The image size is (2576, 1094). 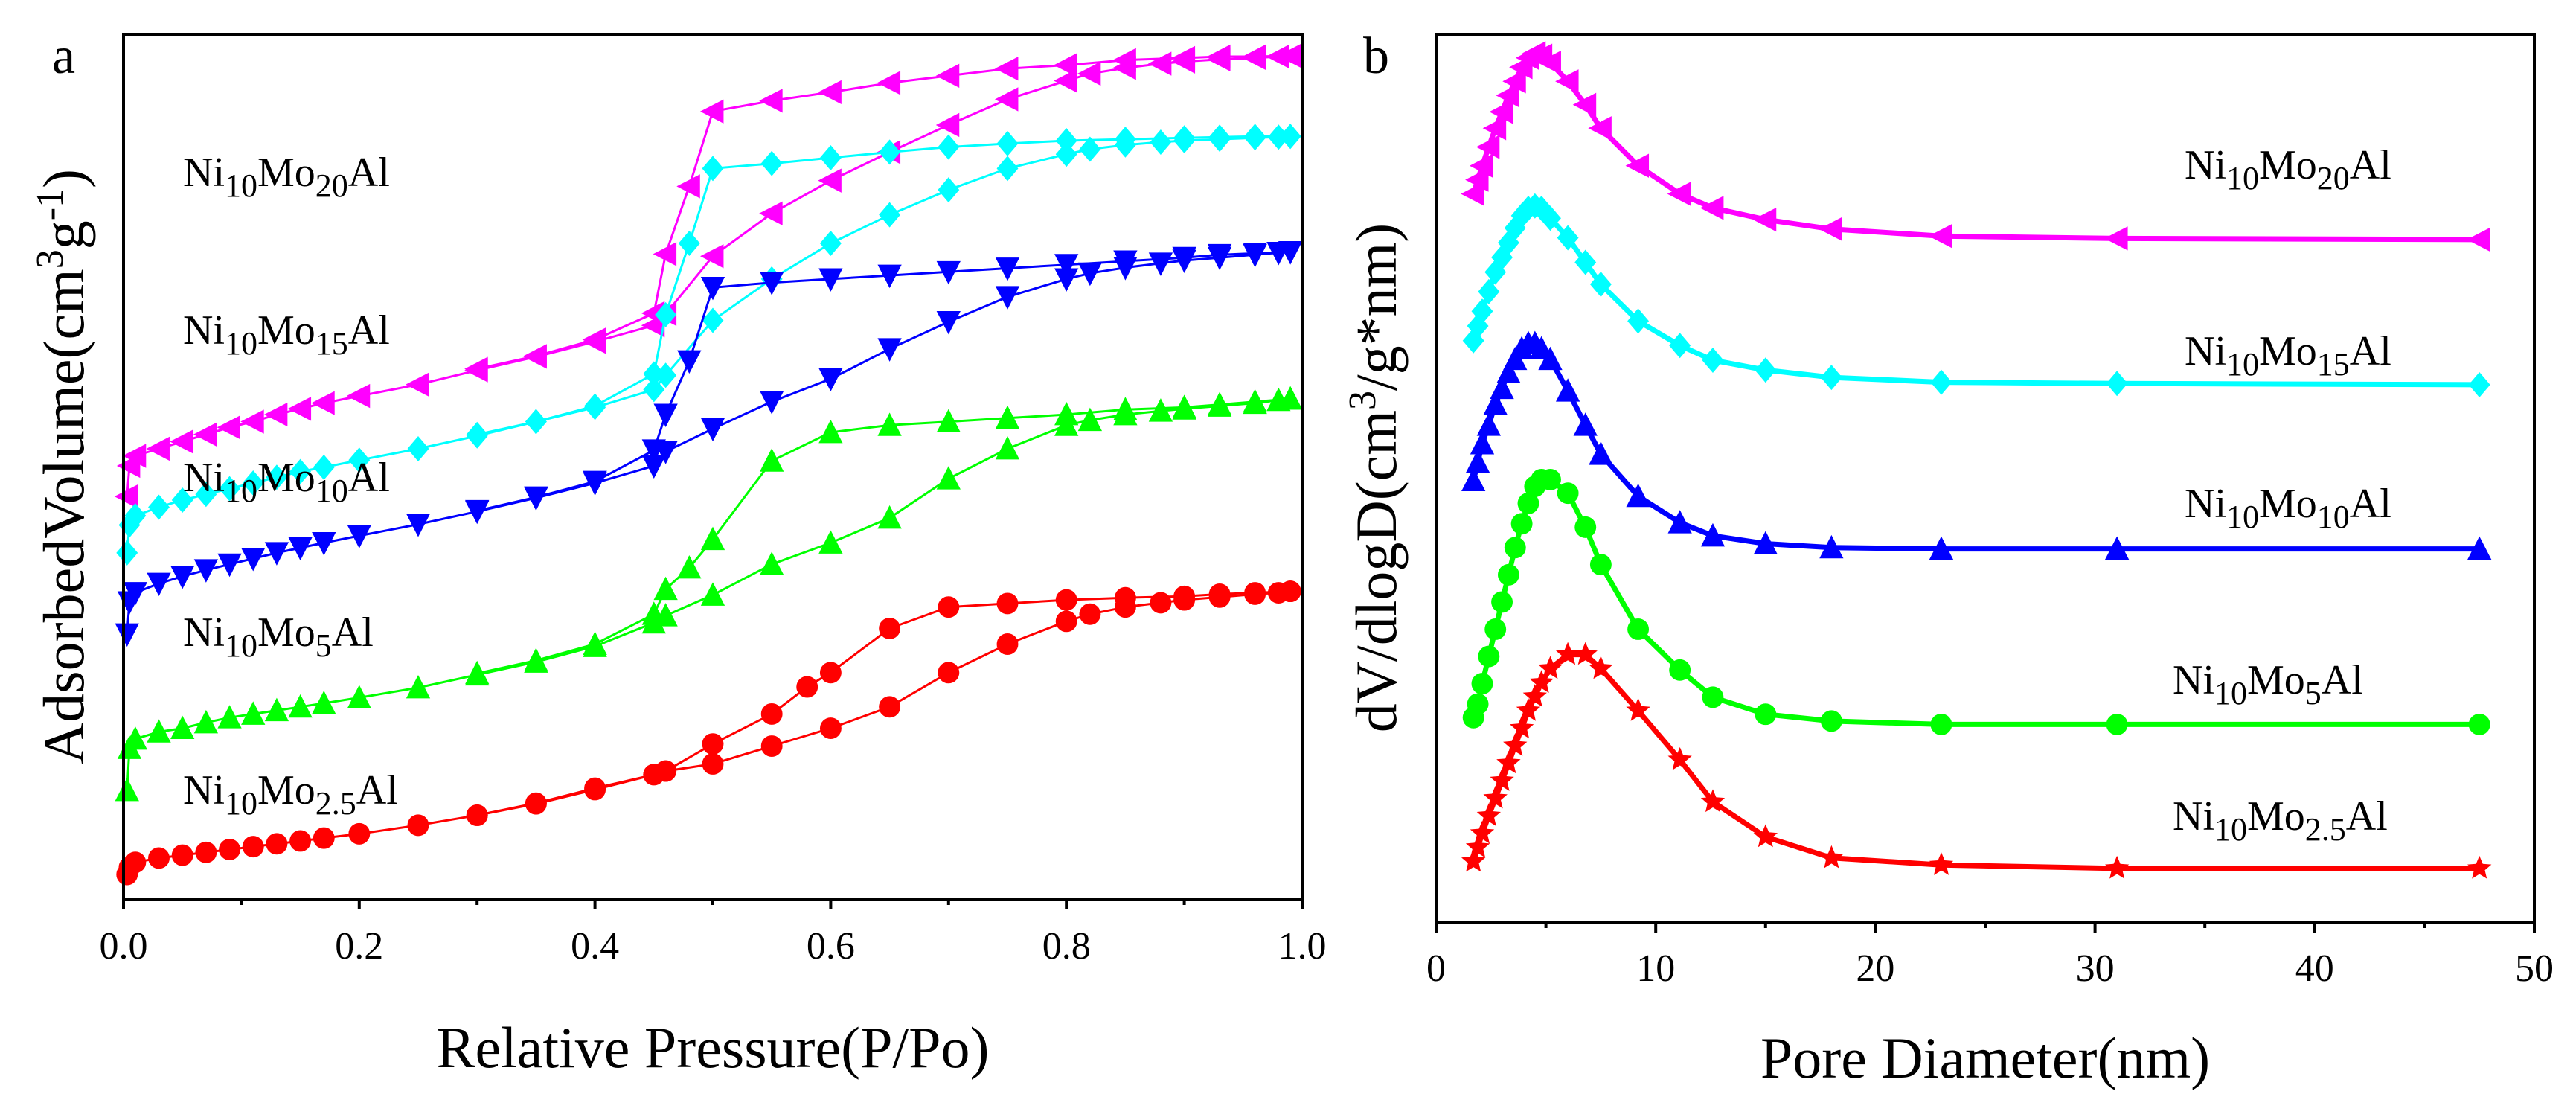 I want to click on panel-a-series-label-5: Ni10Mo2.5Al, so click(x=290, y=794).